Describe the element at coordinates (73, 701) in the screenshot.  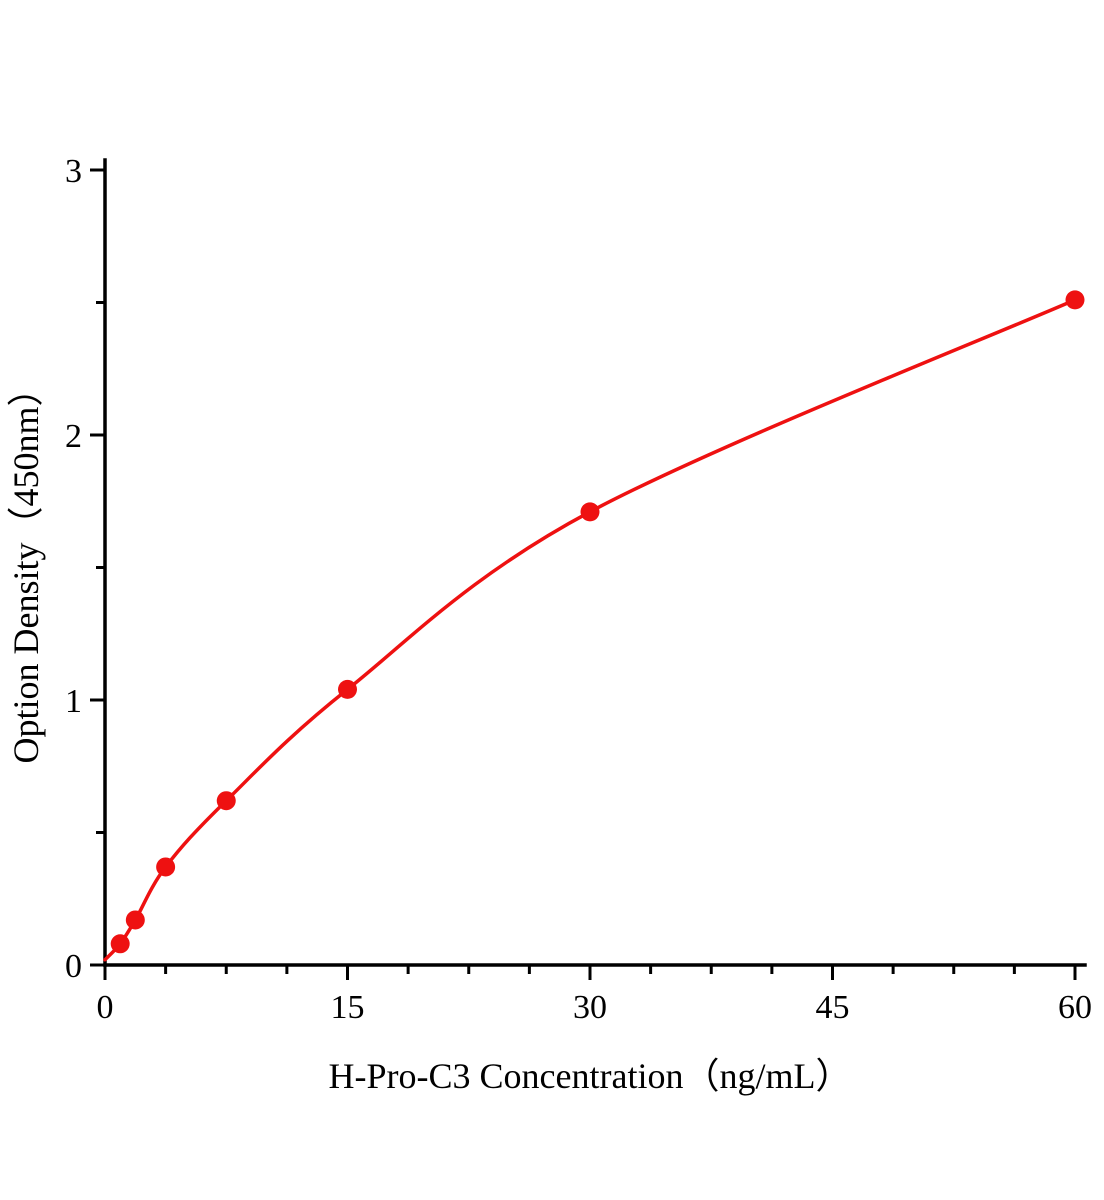
I see `y-tick-label: 1` at that location.